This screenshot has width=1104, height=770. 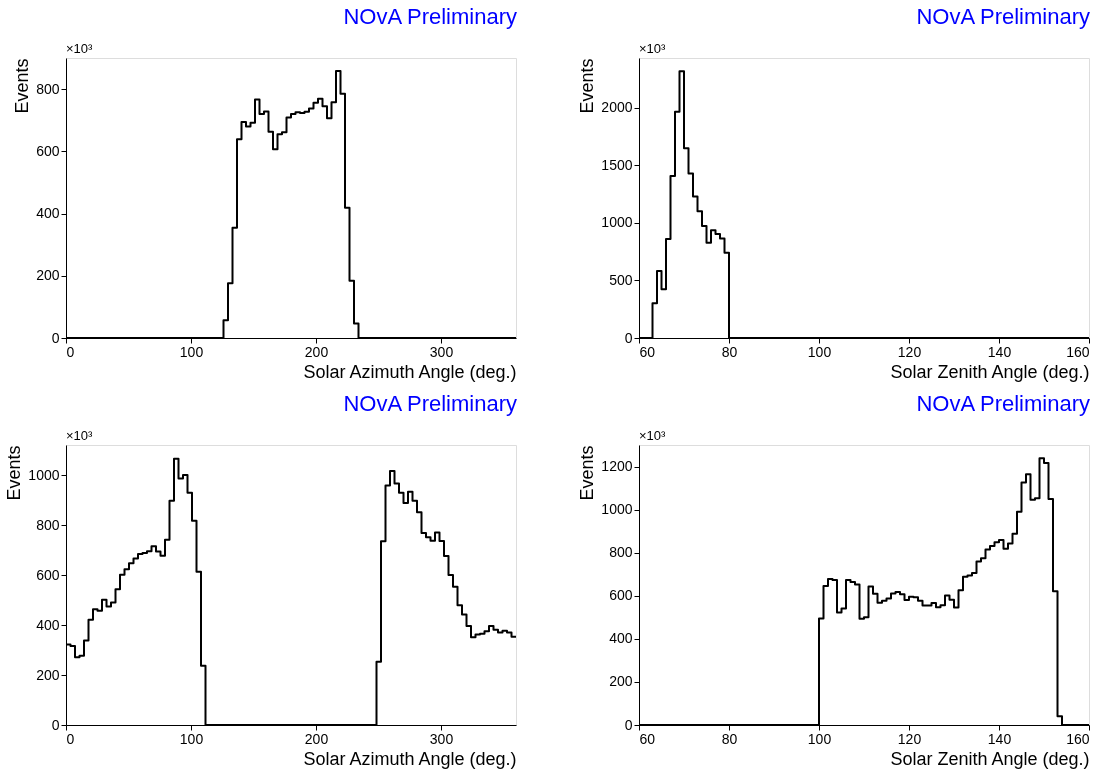 I want to click on y-tick-label: 2000, so click(x=617, y=107).